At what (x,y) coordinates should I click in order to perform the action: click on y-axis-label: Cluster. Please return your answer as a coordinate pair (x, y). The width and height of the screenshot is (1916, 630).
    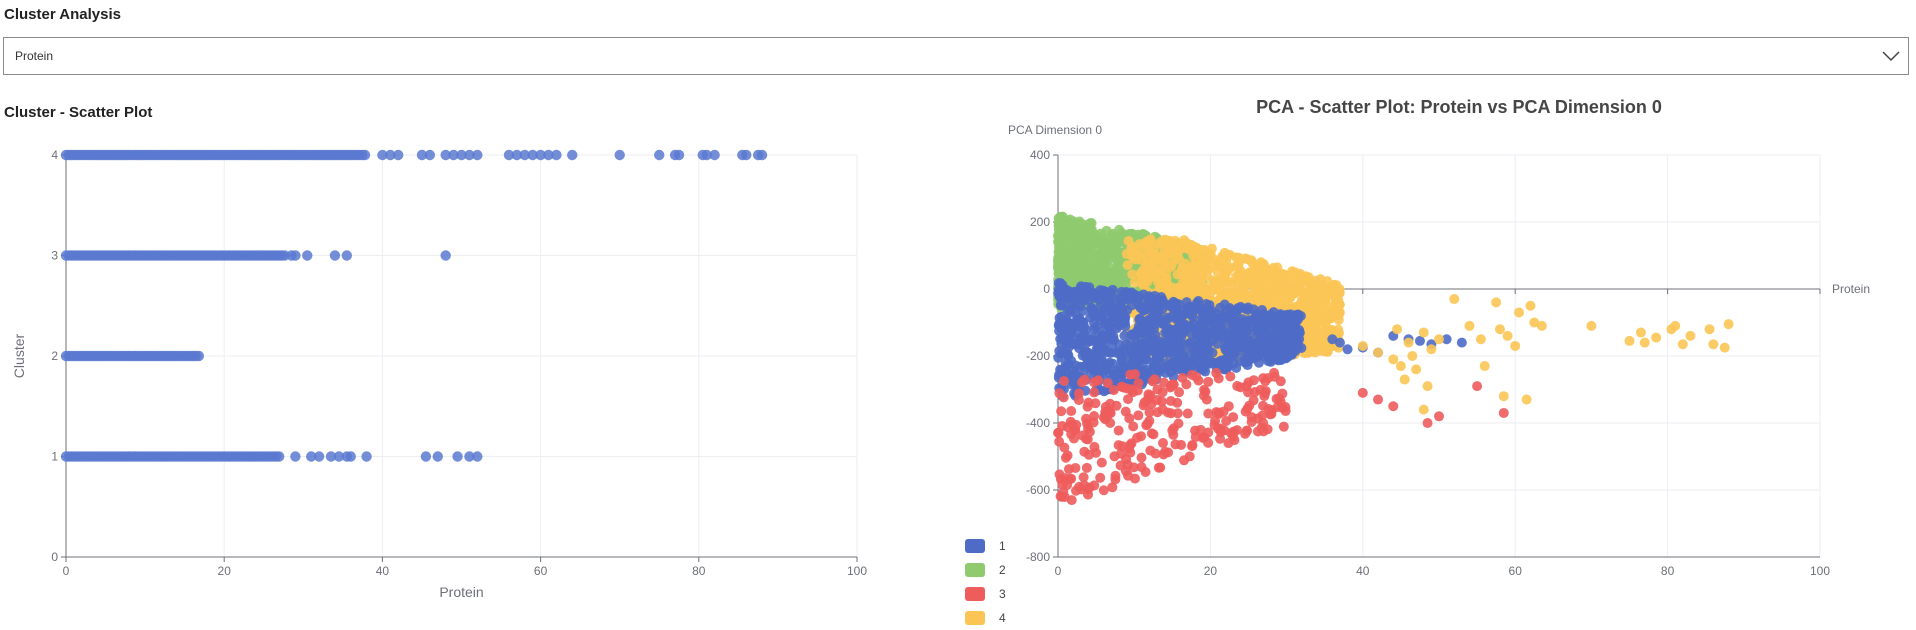
    Looking at the image, I should click on (19, 355).